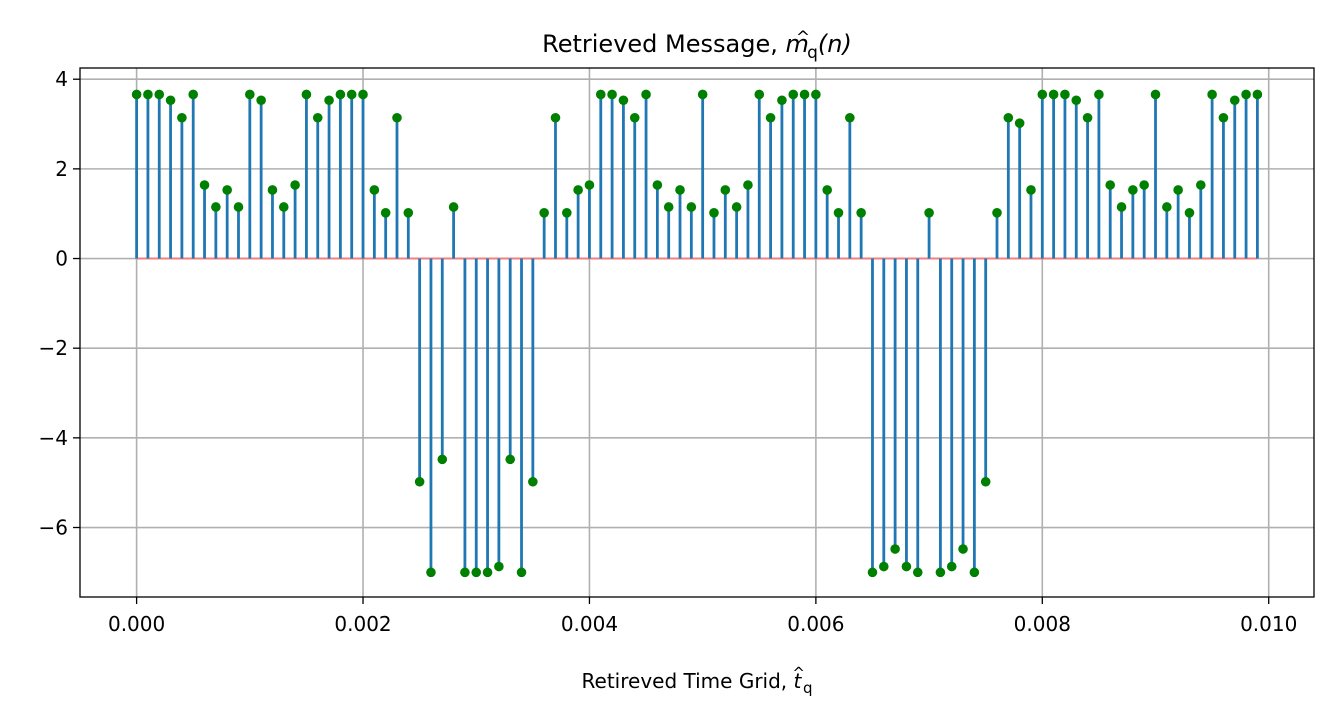 The width and height of the screenshot is (1340, 720). What do you see at coordinates (61, 79) in the screenshot?
I see `y-tick-label: 4` at bounding box center [61, 79].